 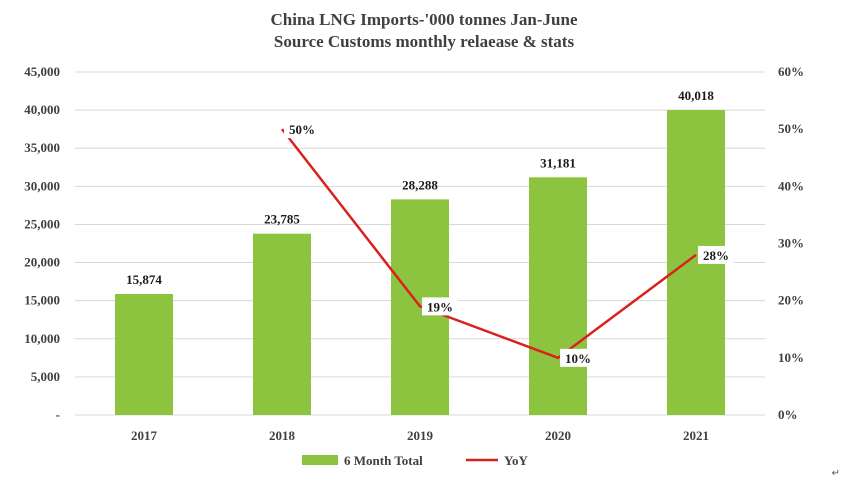 I want to click on yoy-value-label: 28%, so click(x=716, y=255).